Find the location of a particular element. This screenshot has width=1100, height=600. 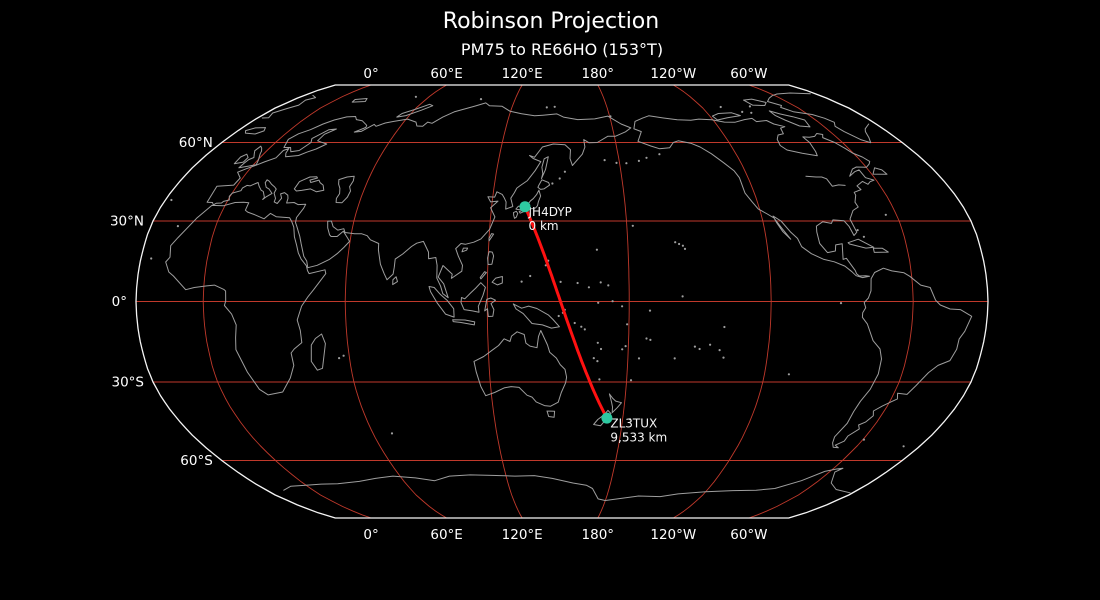

great-circle-path is located at coordinates (566, 312).